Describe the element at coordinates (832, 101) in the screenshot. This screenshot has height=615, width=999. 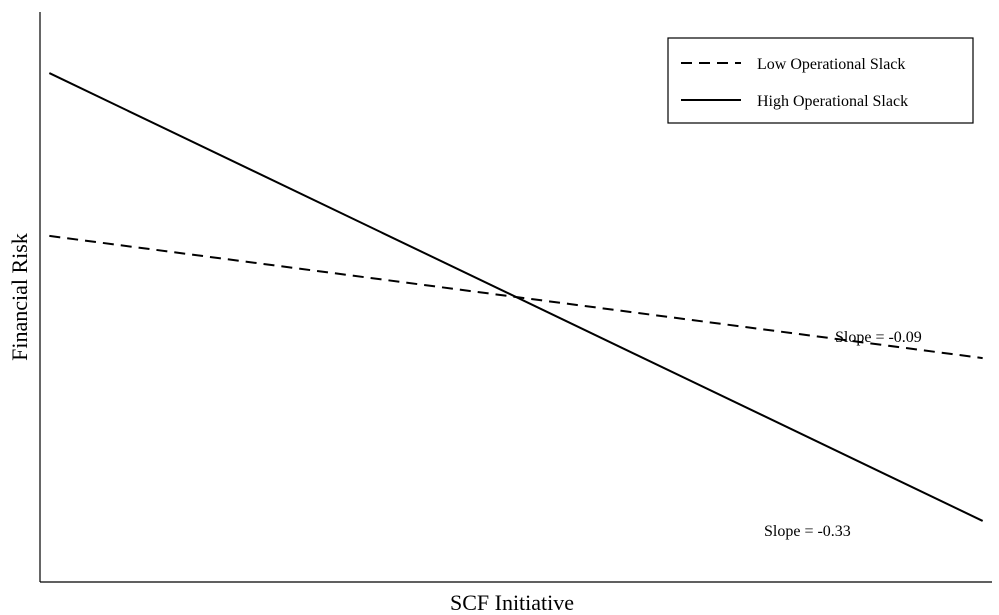
I see `legend-label-high: High Operational Slack` at that location.